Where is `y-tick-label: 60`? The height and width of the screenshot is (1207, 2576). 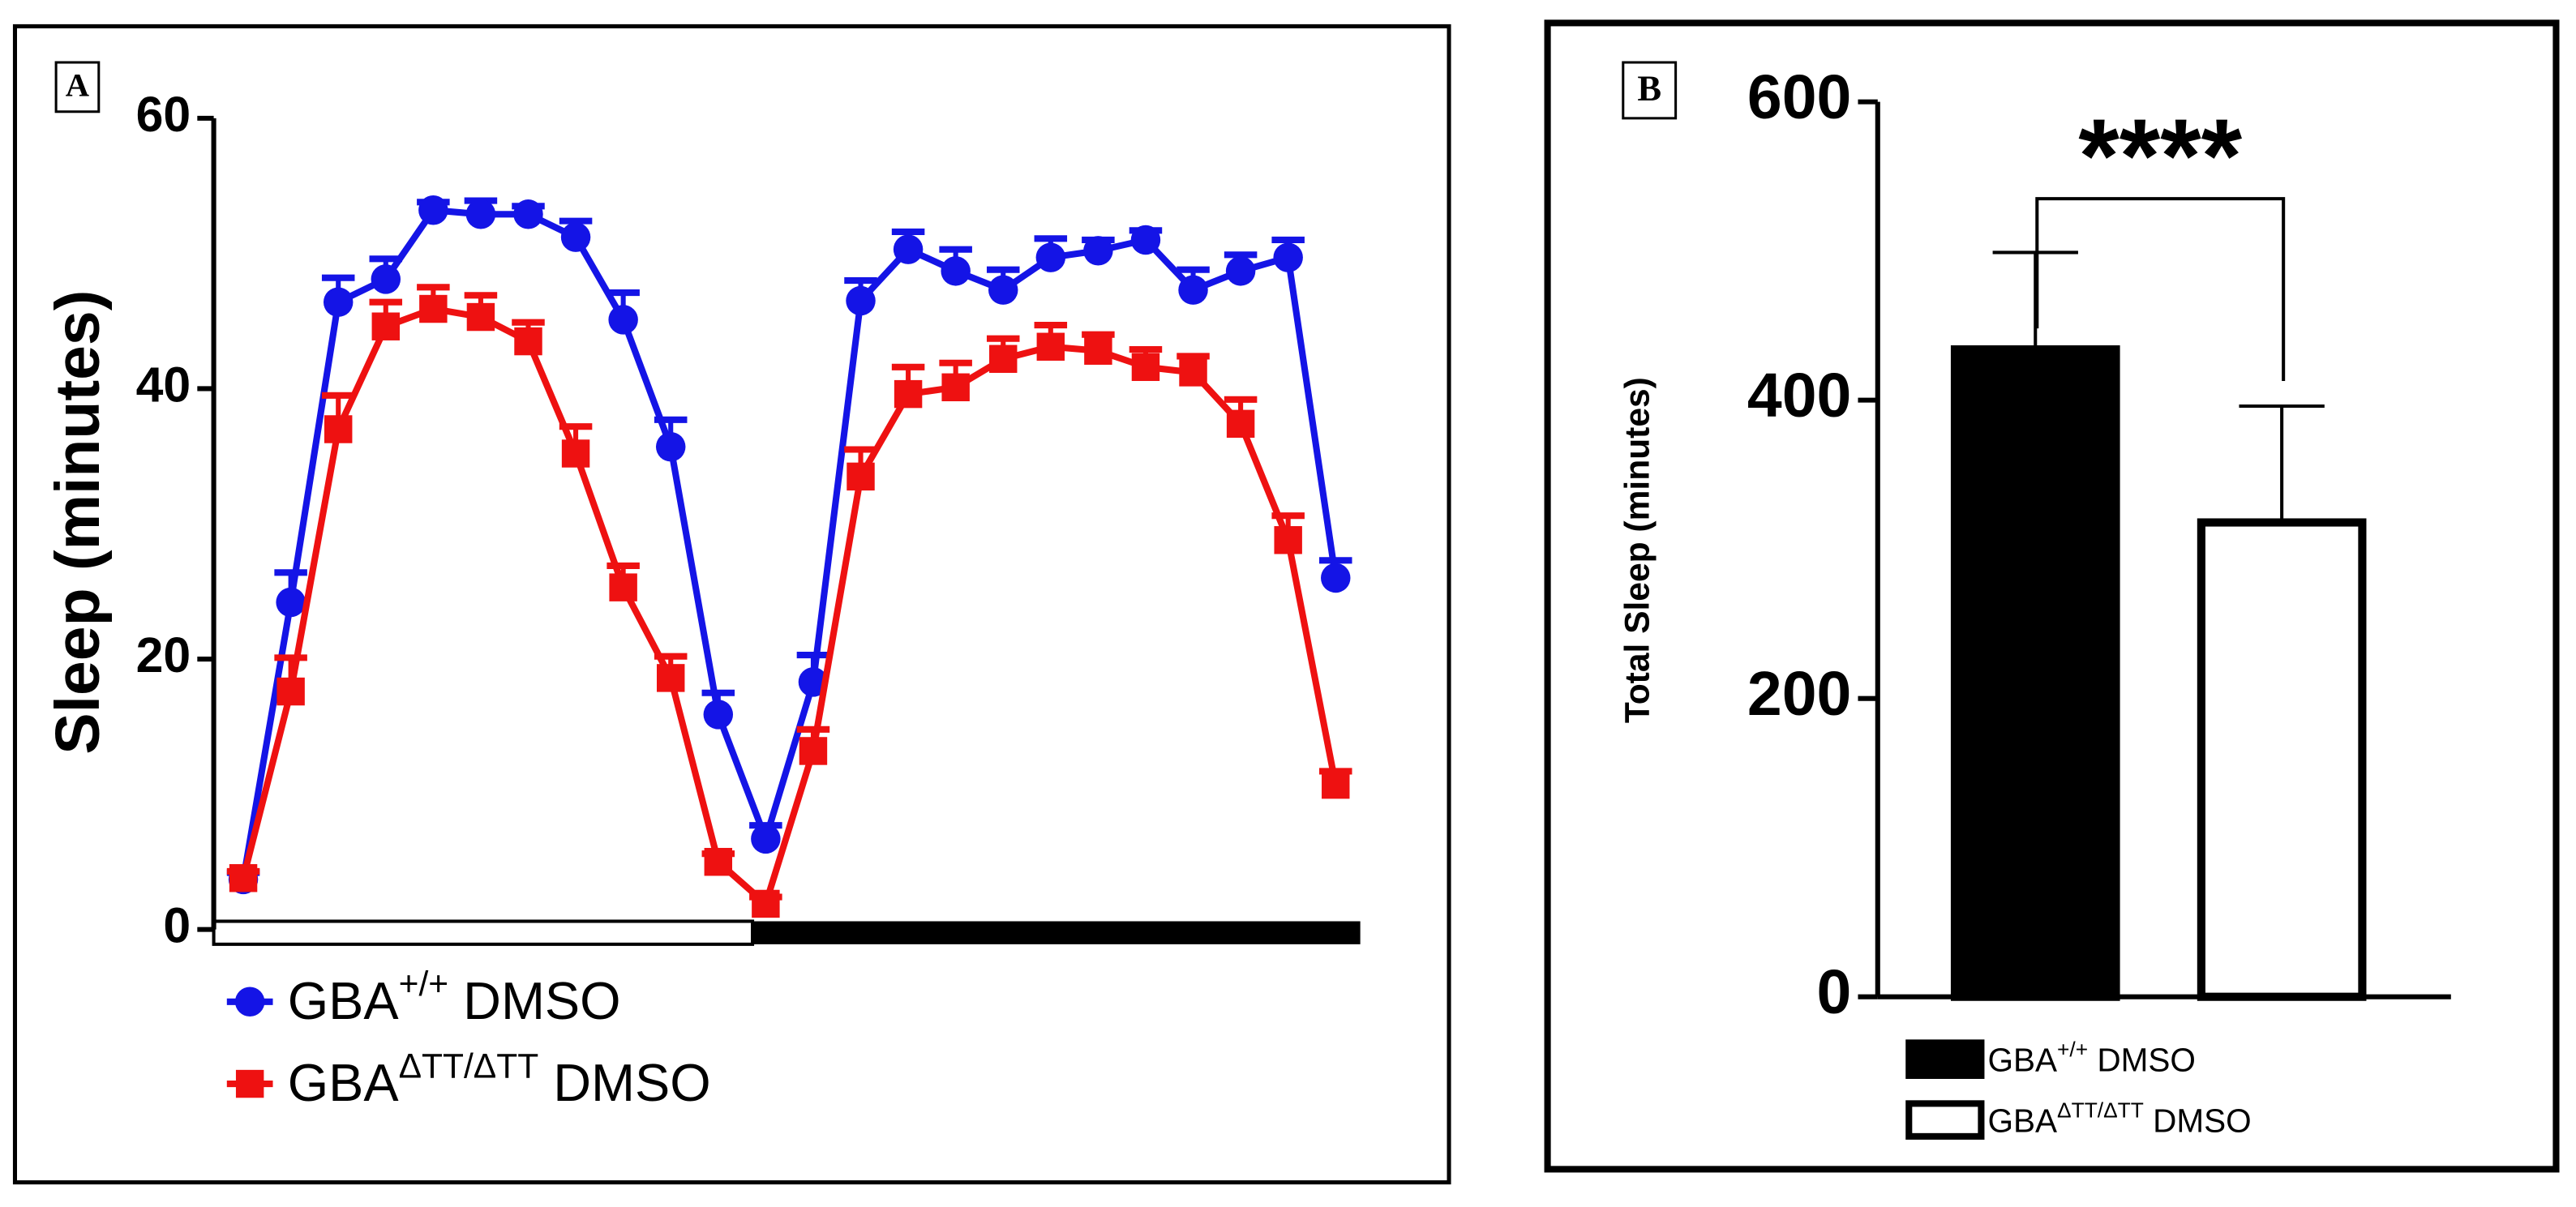
y-tick-label: 60 is located at coordinates (163, 114).